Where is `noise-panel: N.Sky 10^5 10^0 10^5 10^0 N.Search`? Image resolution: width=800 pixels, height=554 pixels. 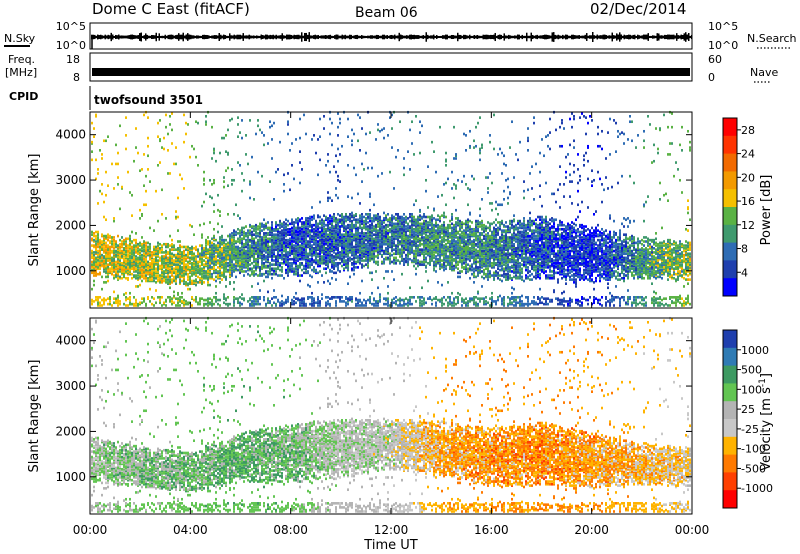
noise-panel: N.Sky 10^5 10^0 10^5 10^0 N.Search is located at coordinates (400, 36).